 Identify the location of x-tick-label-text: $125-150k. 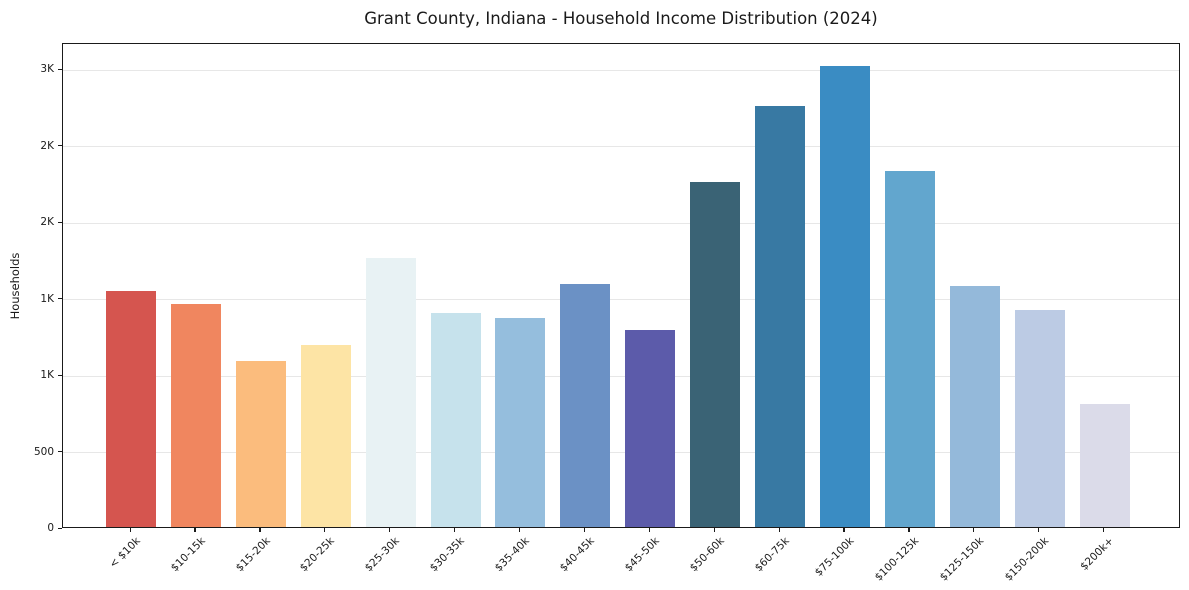
(962, 559).